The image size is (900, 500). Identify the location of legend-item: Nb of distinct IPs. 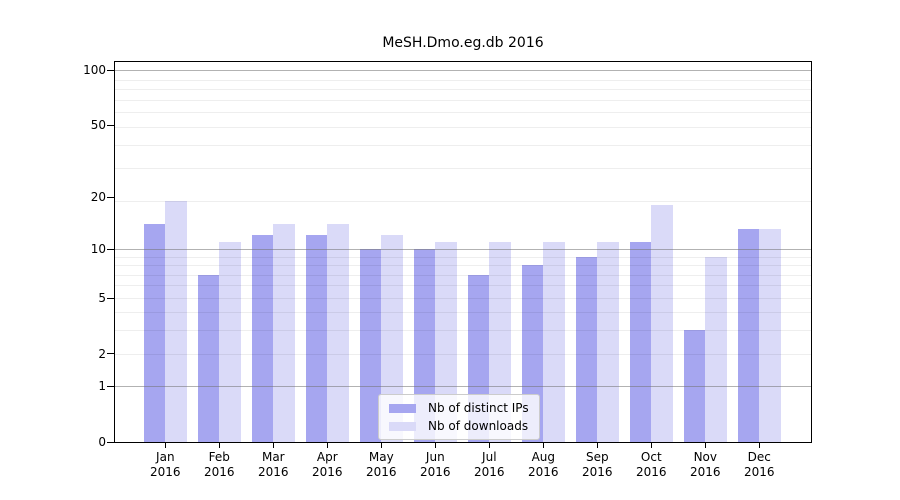
(459, 408).